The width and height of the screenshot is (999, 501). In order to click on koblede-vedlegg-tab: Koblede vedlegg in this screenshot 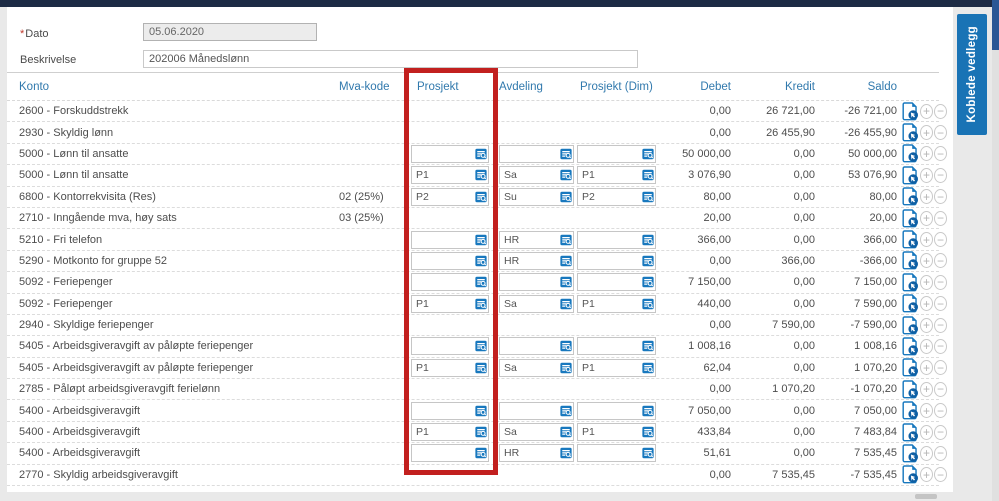, I will do `click(972, 74)`.